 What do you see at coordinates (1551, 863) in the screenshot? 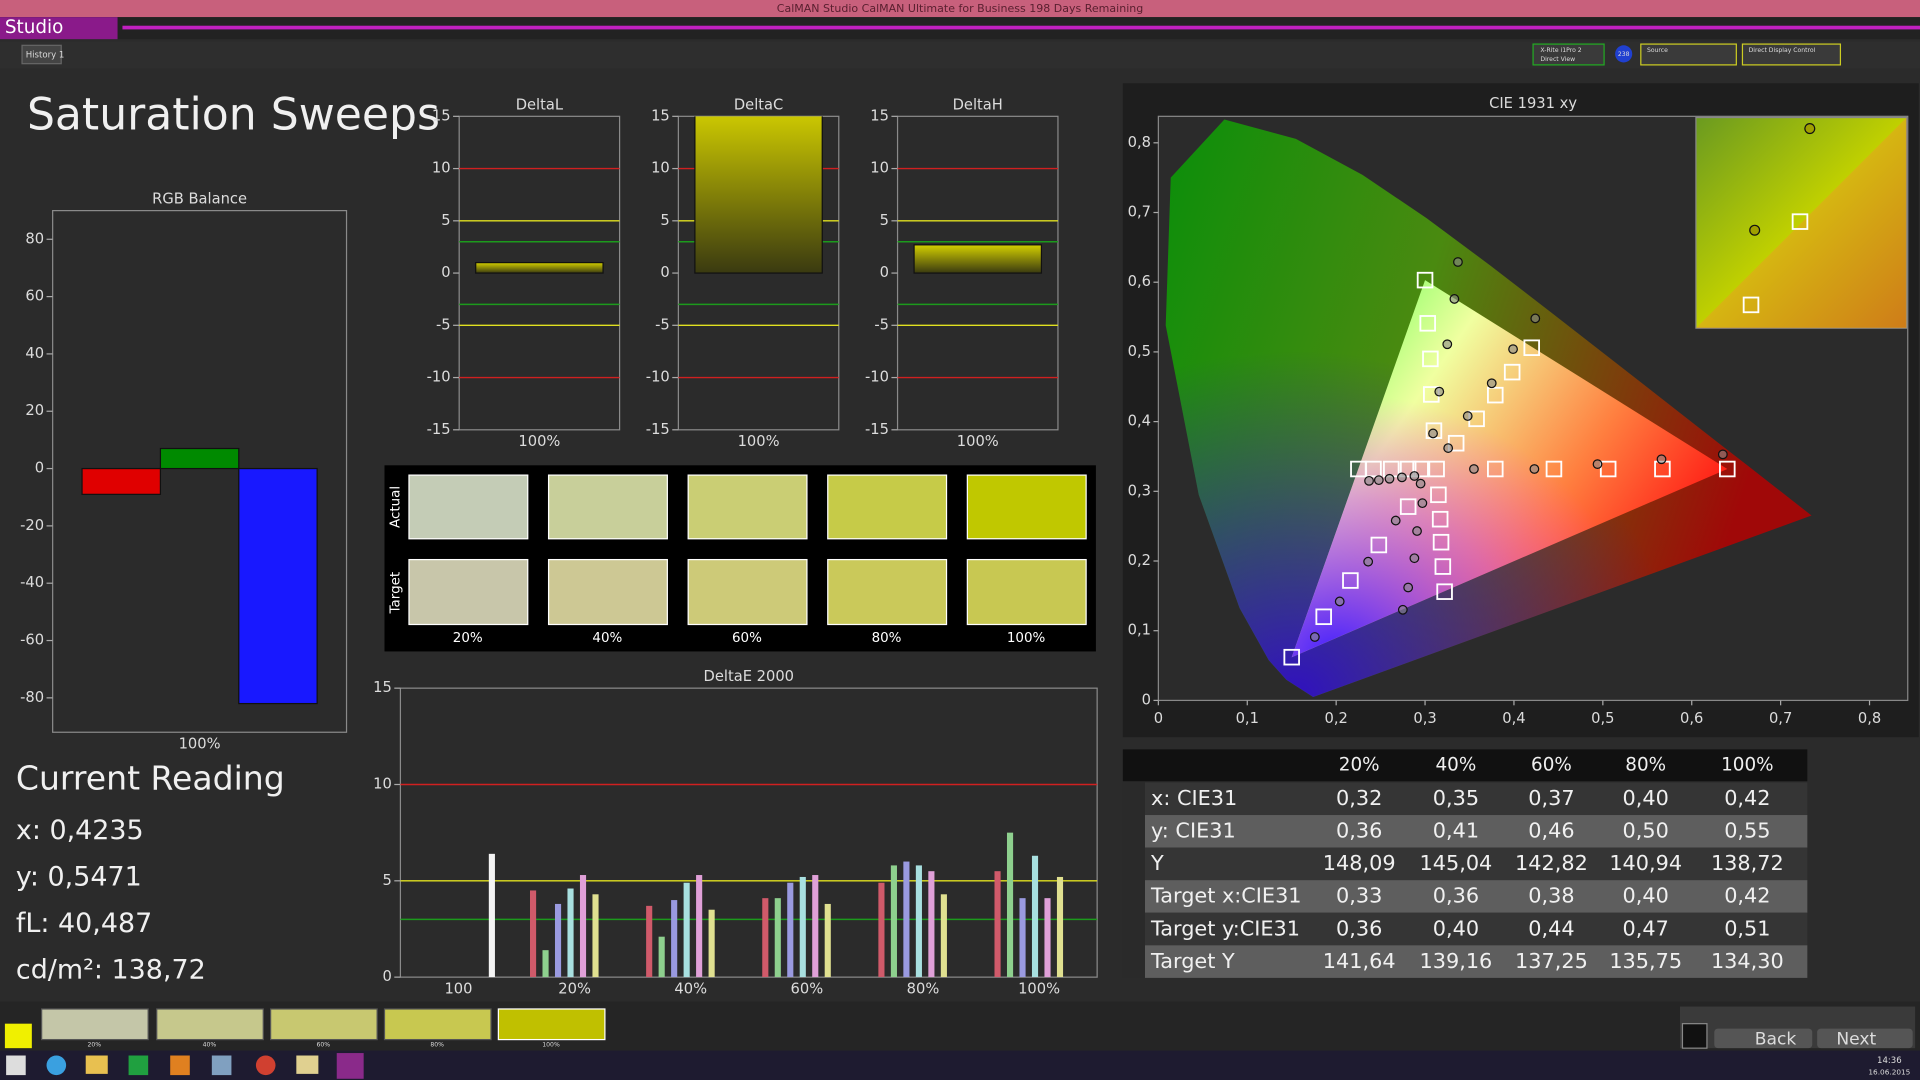
I see `table-cell: 142,82` at bounding box center [1551, 863].